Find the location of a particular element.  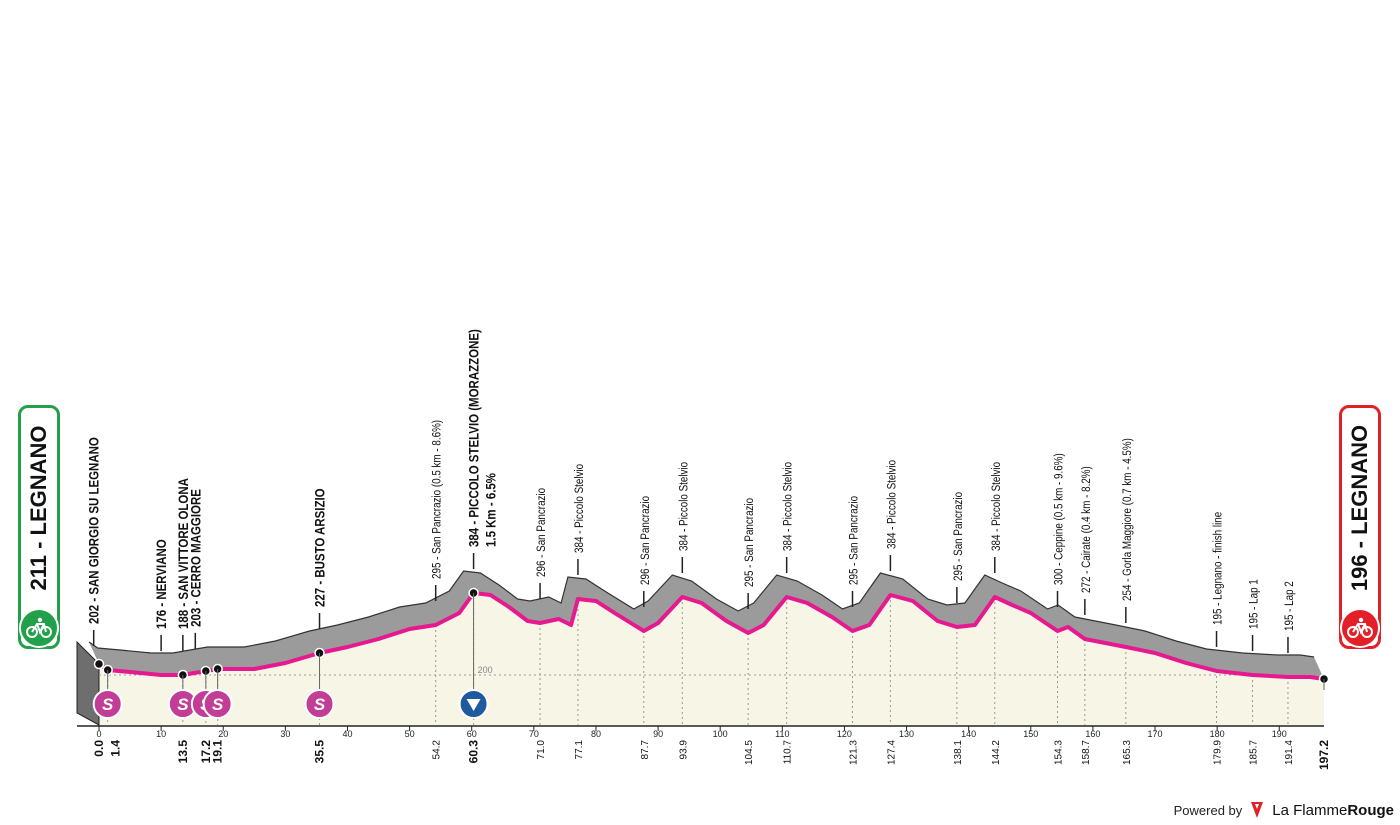

km-marker-label: 93.9 is located at coordinates (683, 750).